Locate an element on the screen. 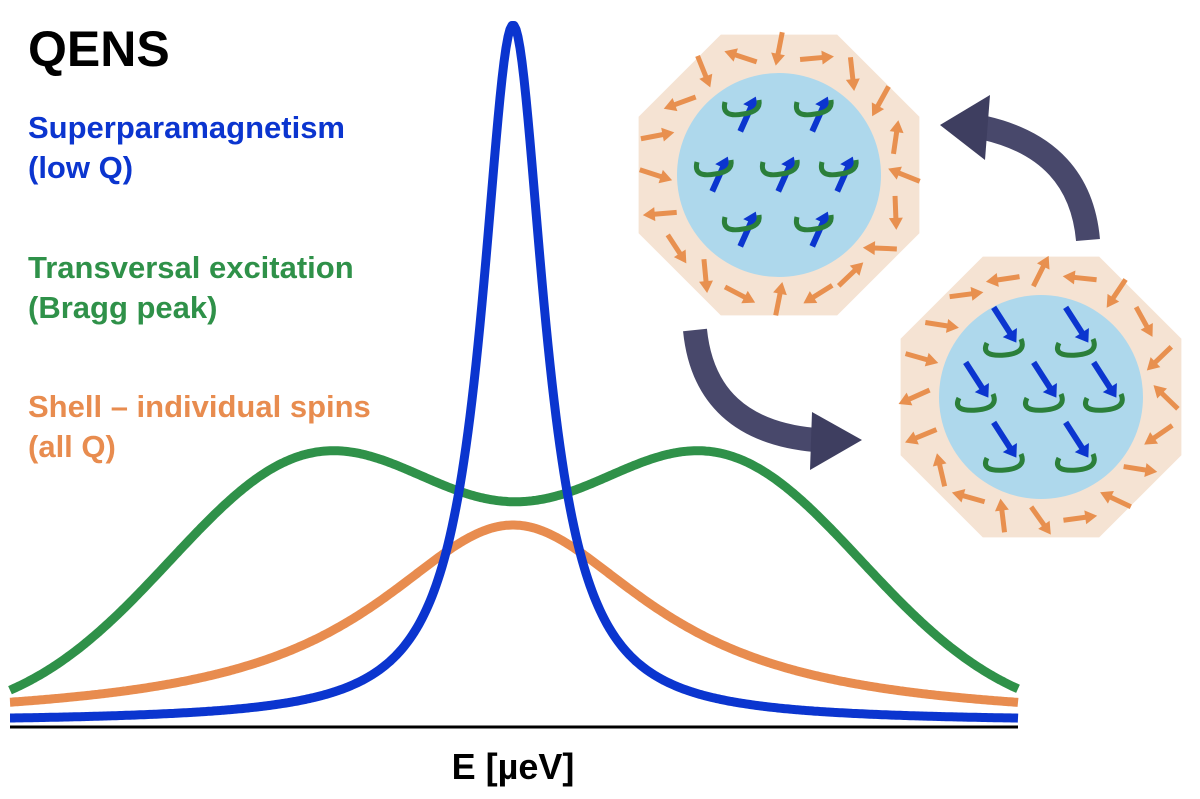 The image size is (1200, 799). legend-sublabel: (Bragg peak) is located at coordinates (123, 307).